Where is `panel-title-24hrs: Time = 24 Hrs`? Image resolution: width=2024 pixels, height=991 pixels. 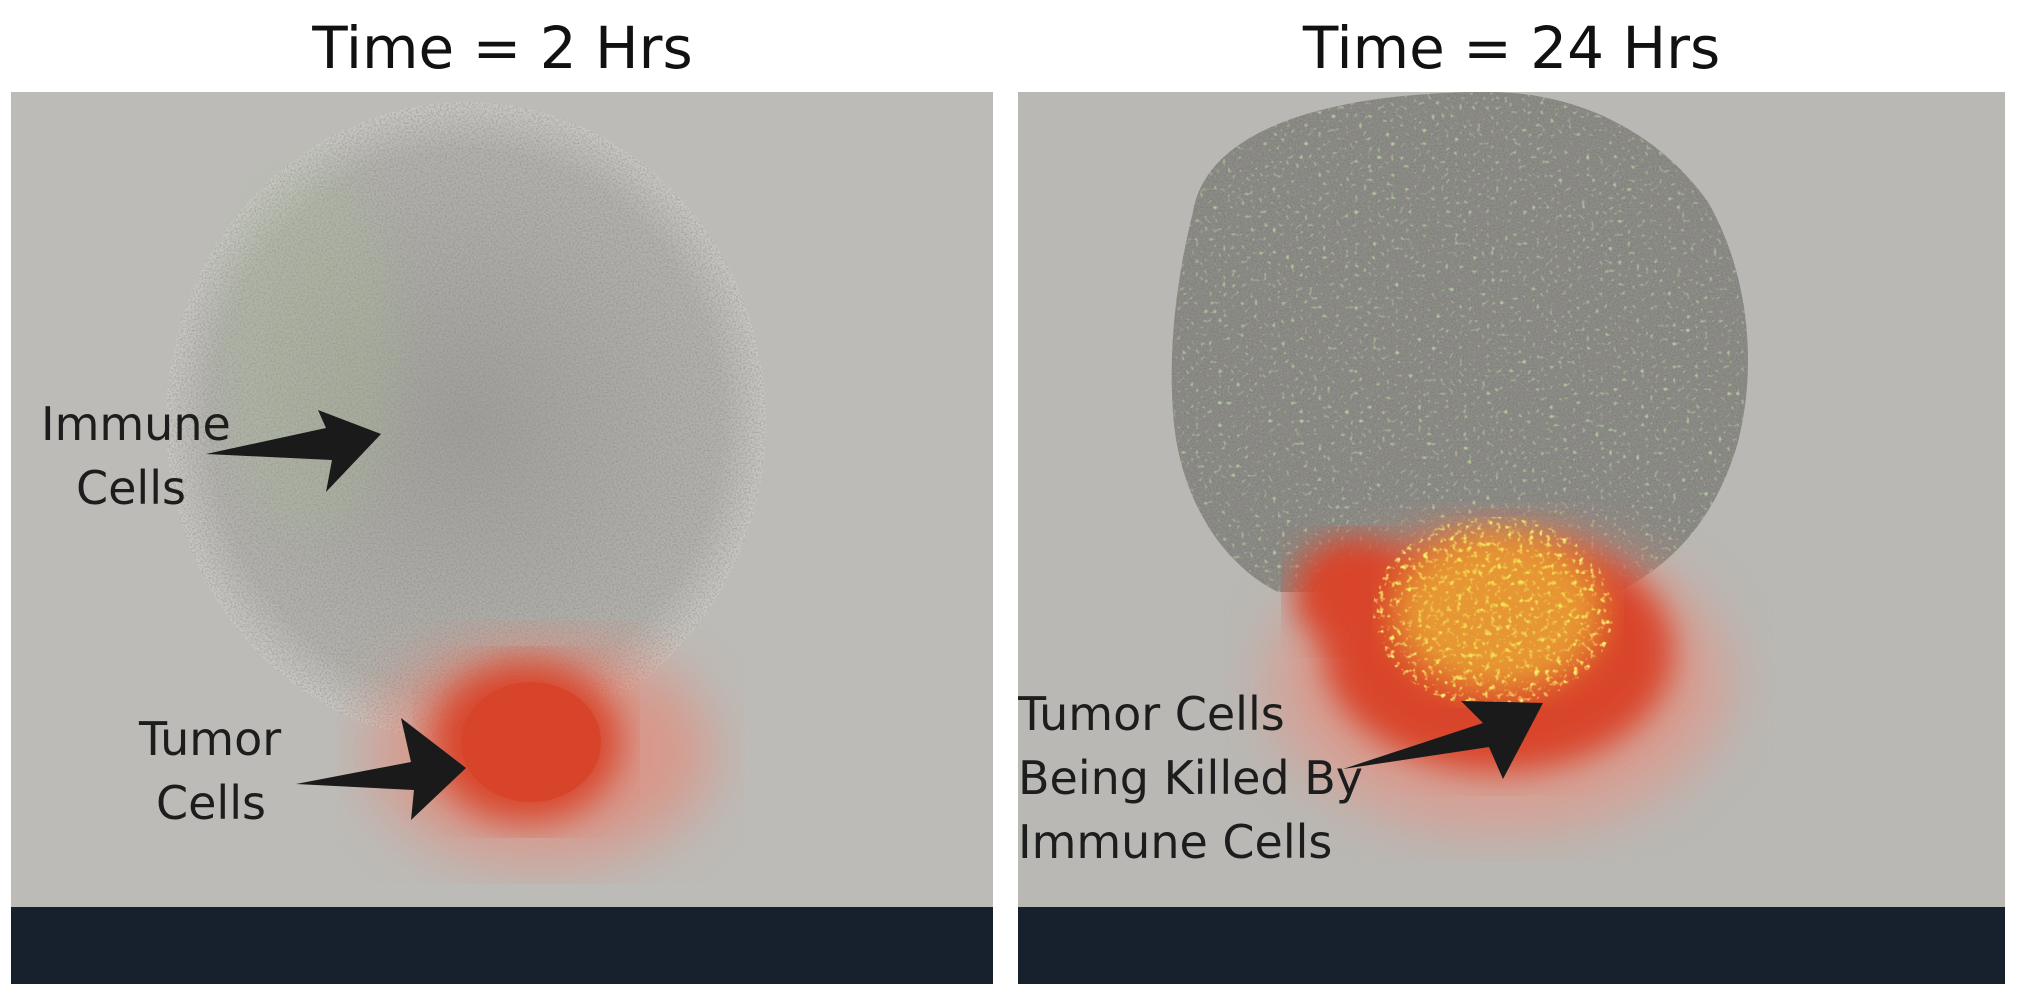 panel-title-24hrs: Time = 24 Hrs is located at coordinates (1511, 48).